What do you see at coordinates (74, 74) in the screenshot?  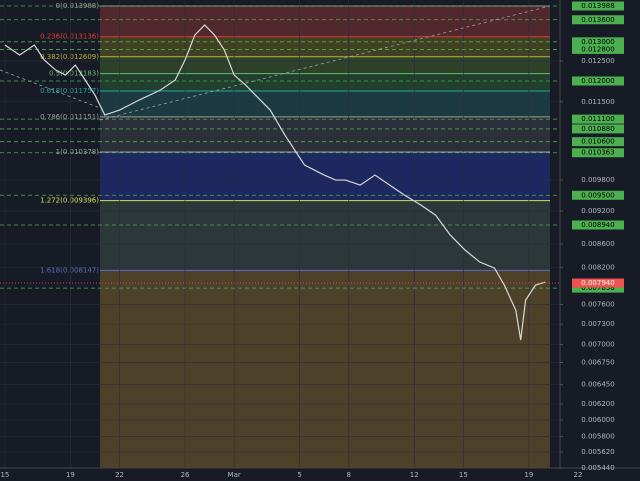 I see `fib-label: 0.5(0.012183)` at bounding box center [74, 74].